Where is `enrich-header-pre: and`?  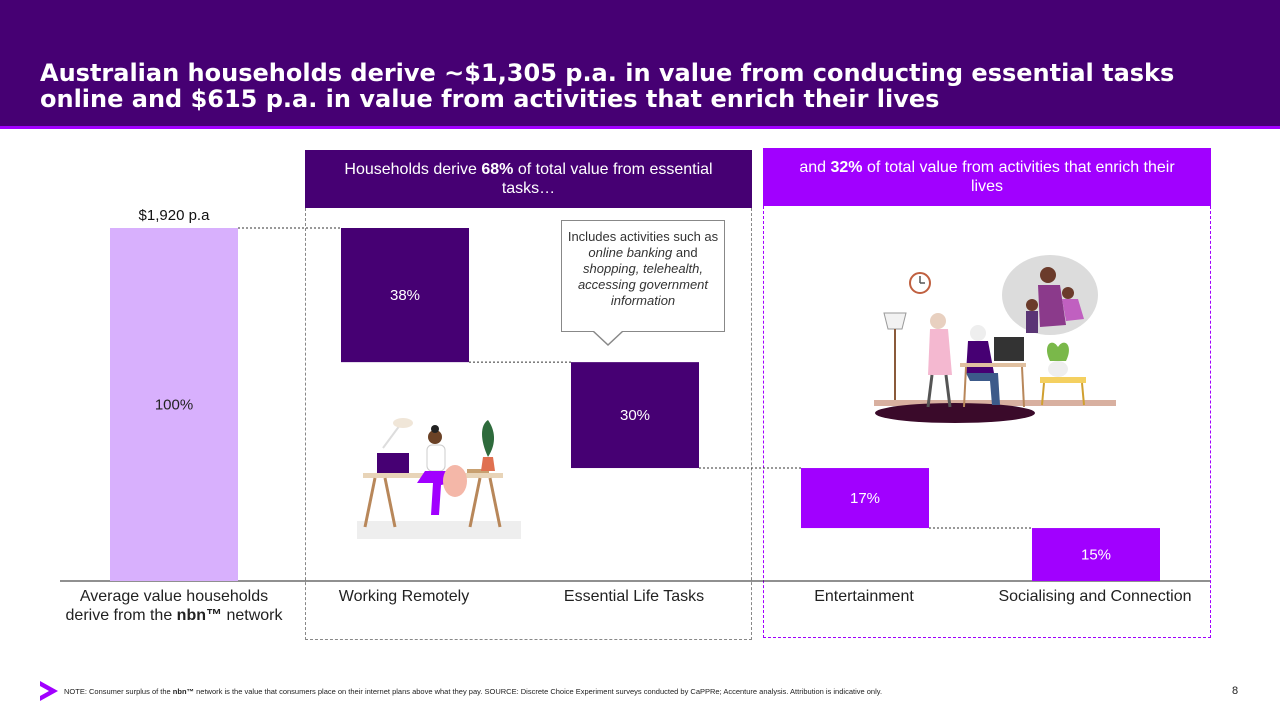
enrich-header-pre: and is located at coordinates (815, 167).